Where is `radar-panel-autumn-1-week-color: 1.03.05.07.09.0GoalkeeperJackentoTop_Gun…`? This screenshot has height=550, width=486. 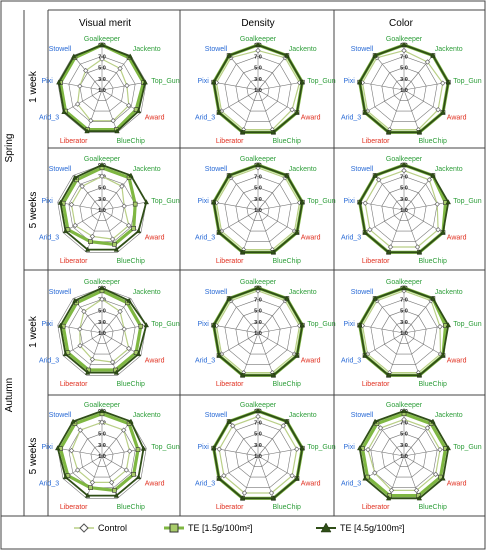 radar-panel-autumn-1-week-color: 1.03.05.07.09.0GoalkeeperJackentoTop_Gun… is located at coordinates (411, 333).